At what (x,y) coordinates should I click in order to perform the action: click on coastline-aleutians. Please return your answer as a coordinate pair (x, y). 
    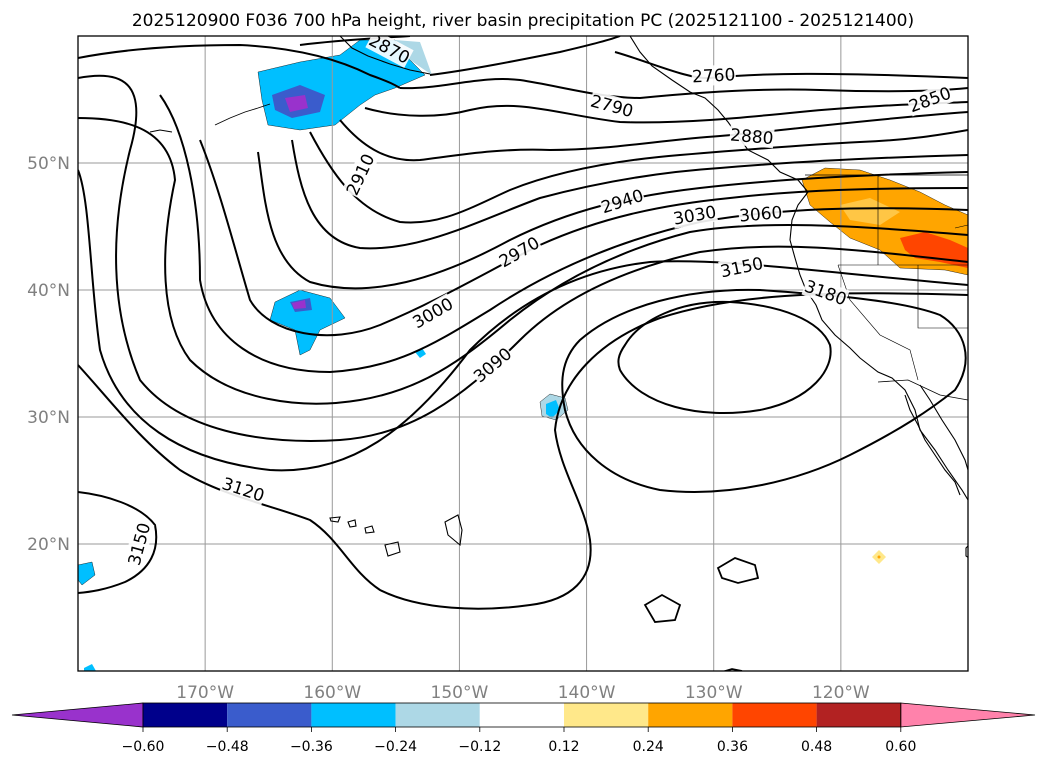
    Looking at the image, I should click on (242, 114).